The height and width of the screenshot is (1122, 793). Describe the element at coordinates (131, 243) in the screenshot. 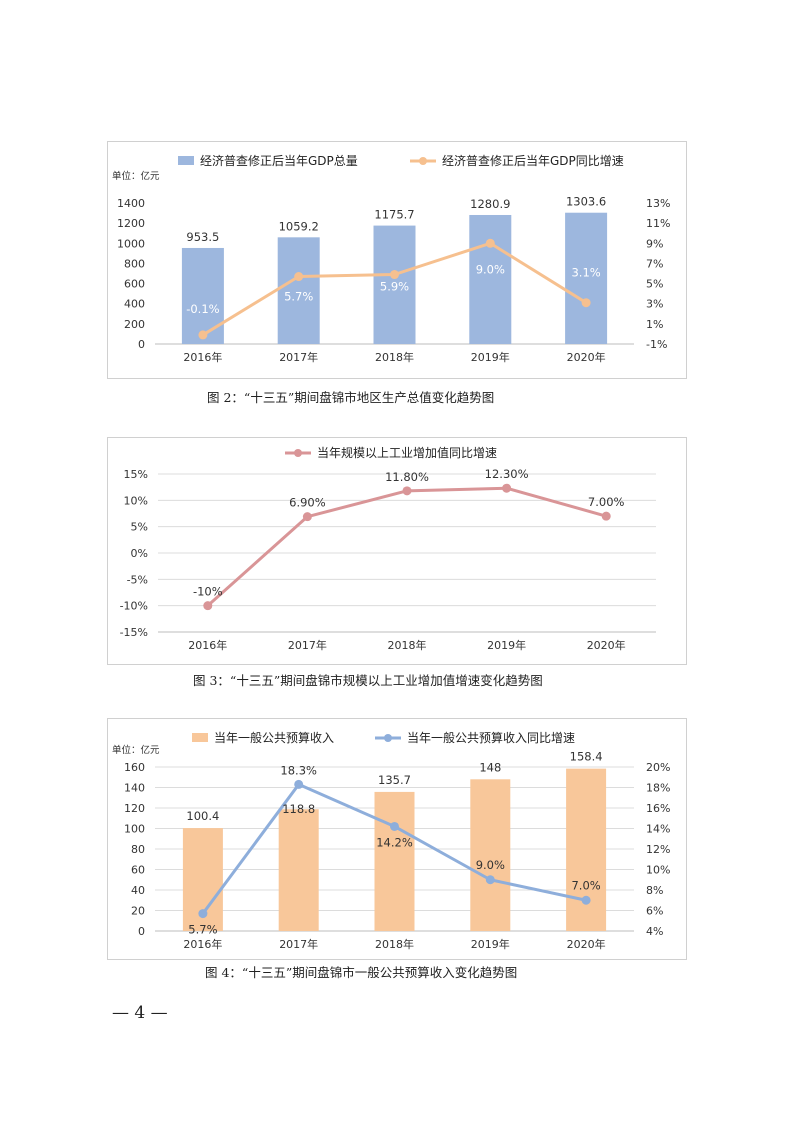

I see `y-left-tick-label: 1000` at that location.